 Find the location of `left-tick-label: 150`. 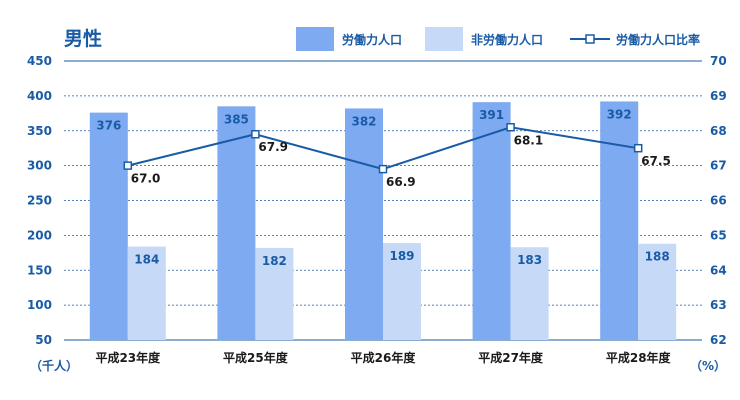

left-tick-label: 150 is located at coordinates (39, 270).